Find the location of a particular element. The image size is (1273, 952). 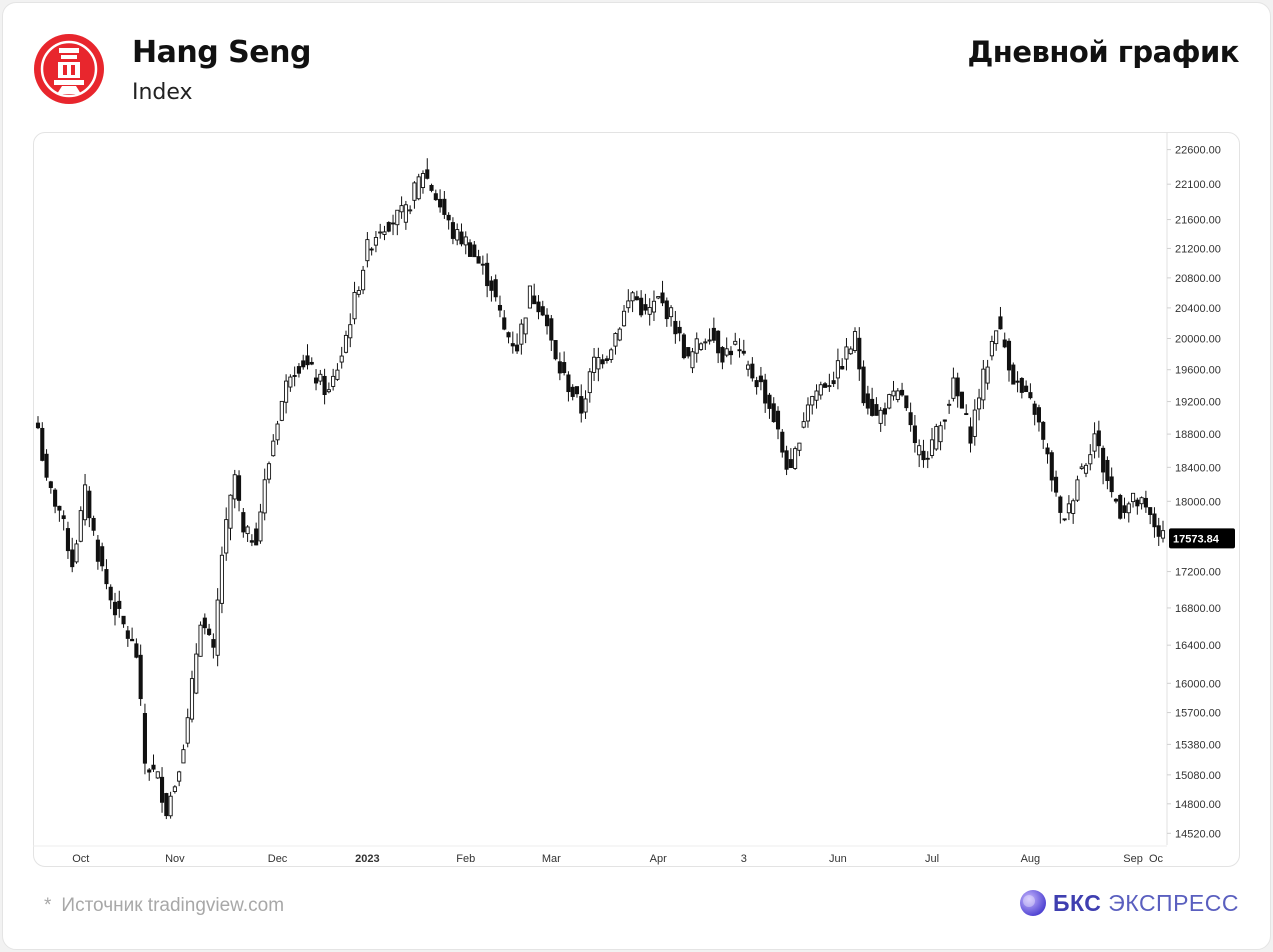

y-tick-label: 14520.00 is located at coordinates (1198, 834).